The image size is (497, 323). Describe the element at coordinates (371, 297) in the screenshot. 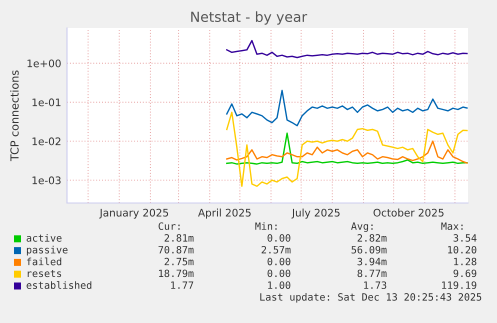

I see `text: Last update: Sat Dec 13 20:25:43 2025` at that location.